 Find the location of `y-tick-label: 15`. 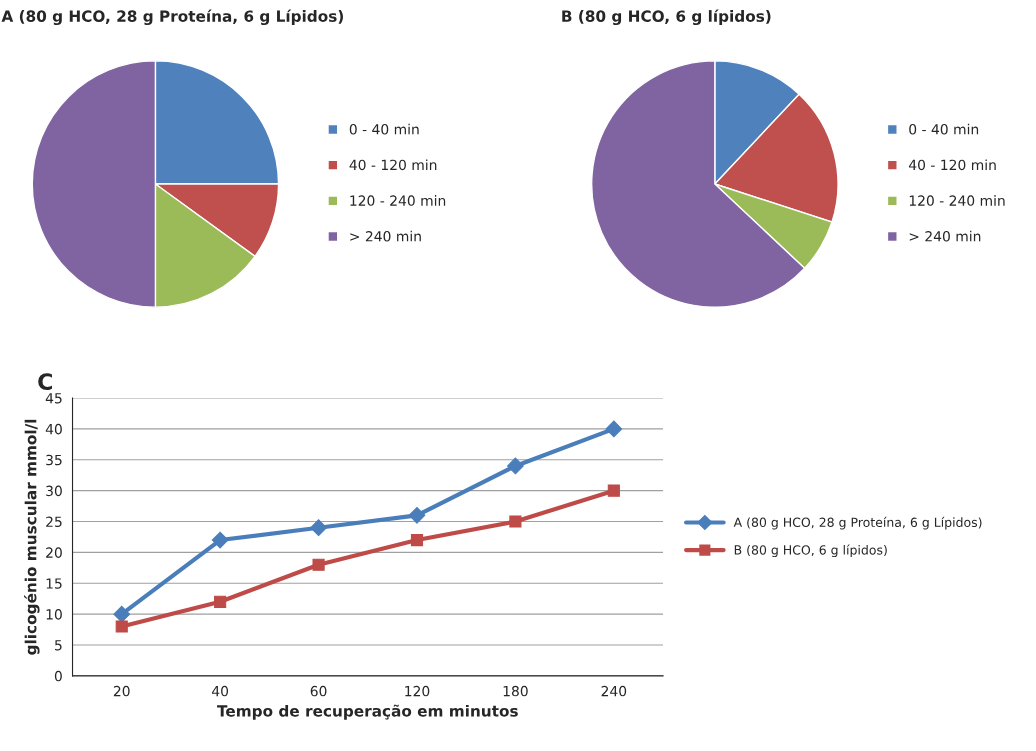

y-tick-label: 15 is located at coordinates (54, 583).